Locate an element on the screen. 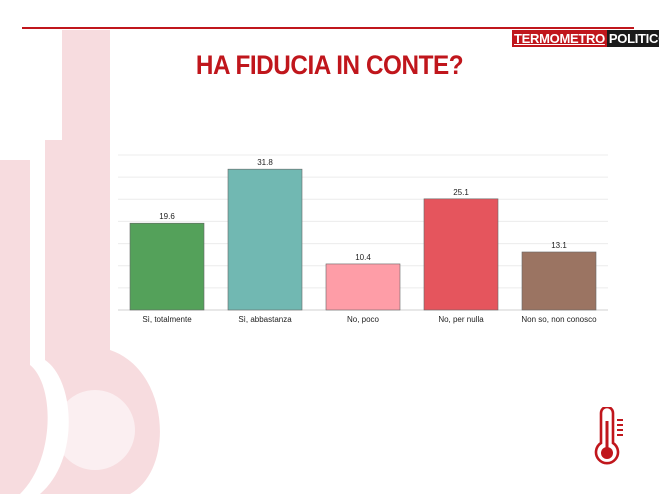 The height and width of the screenshot is (494, 659). thermometer-icon is located at coordinates (608, 436).